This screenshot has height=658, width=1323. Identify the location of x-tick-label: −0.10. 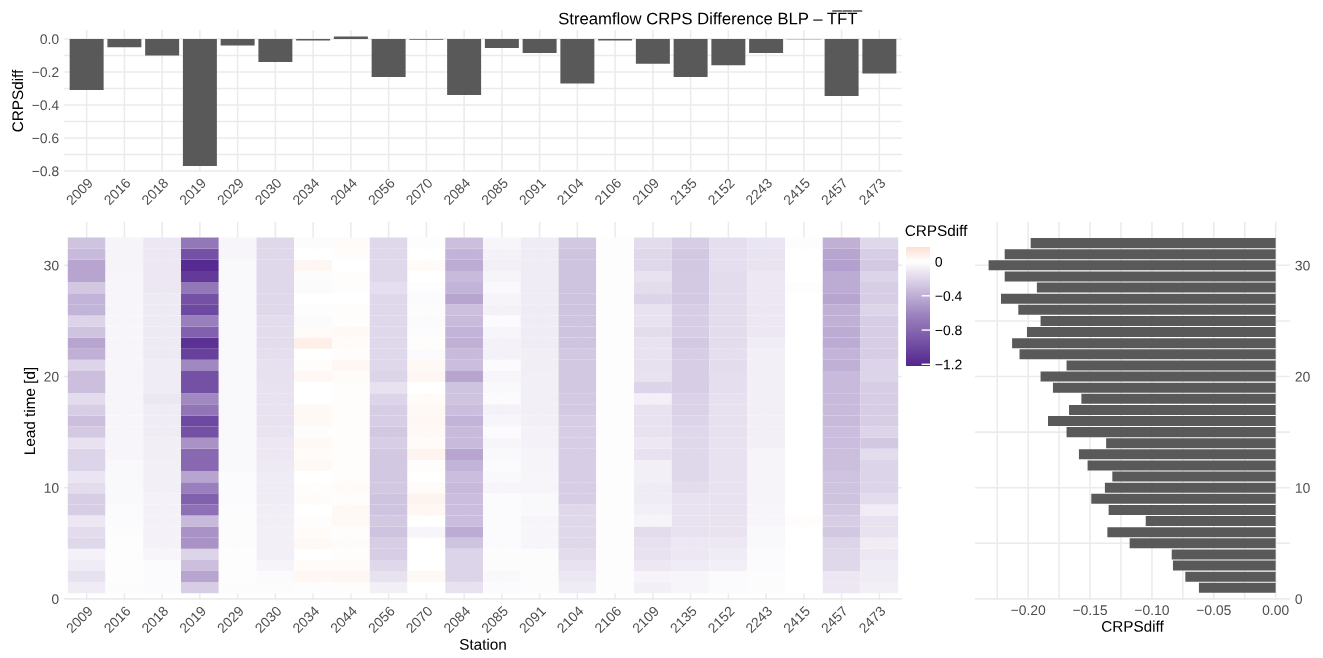
(1152, 610).